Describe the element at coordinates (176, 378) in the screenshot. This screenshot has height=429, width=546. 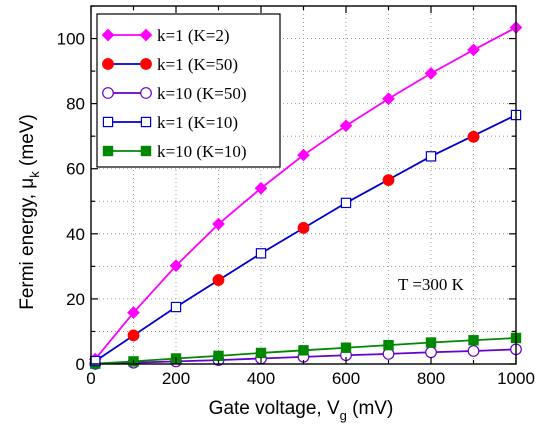
I see `x-tick-label: 200` at that location.